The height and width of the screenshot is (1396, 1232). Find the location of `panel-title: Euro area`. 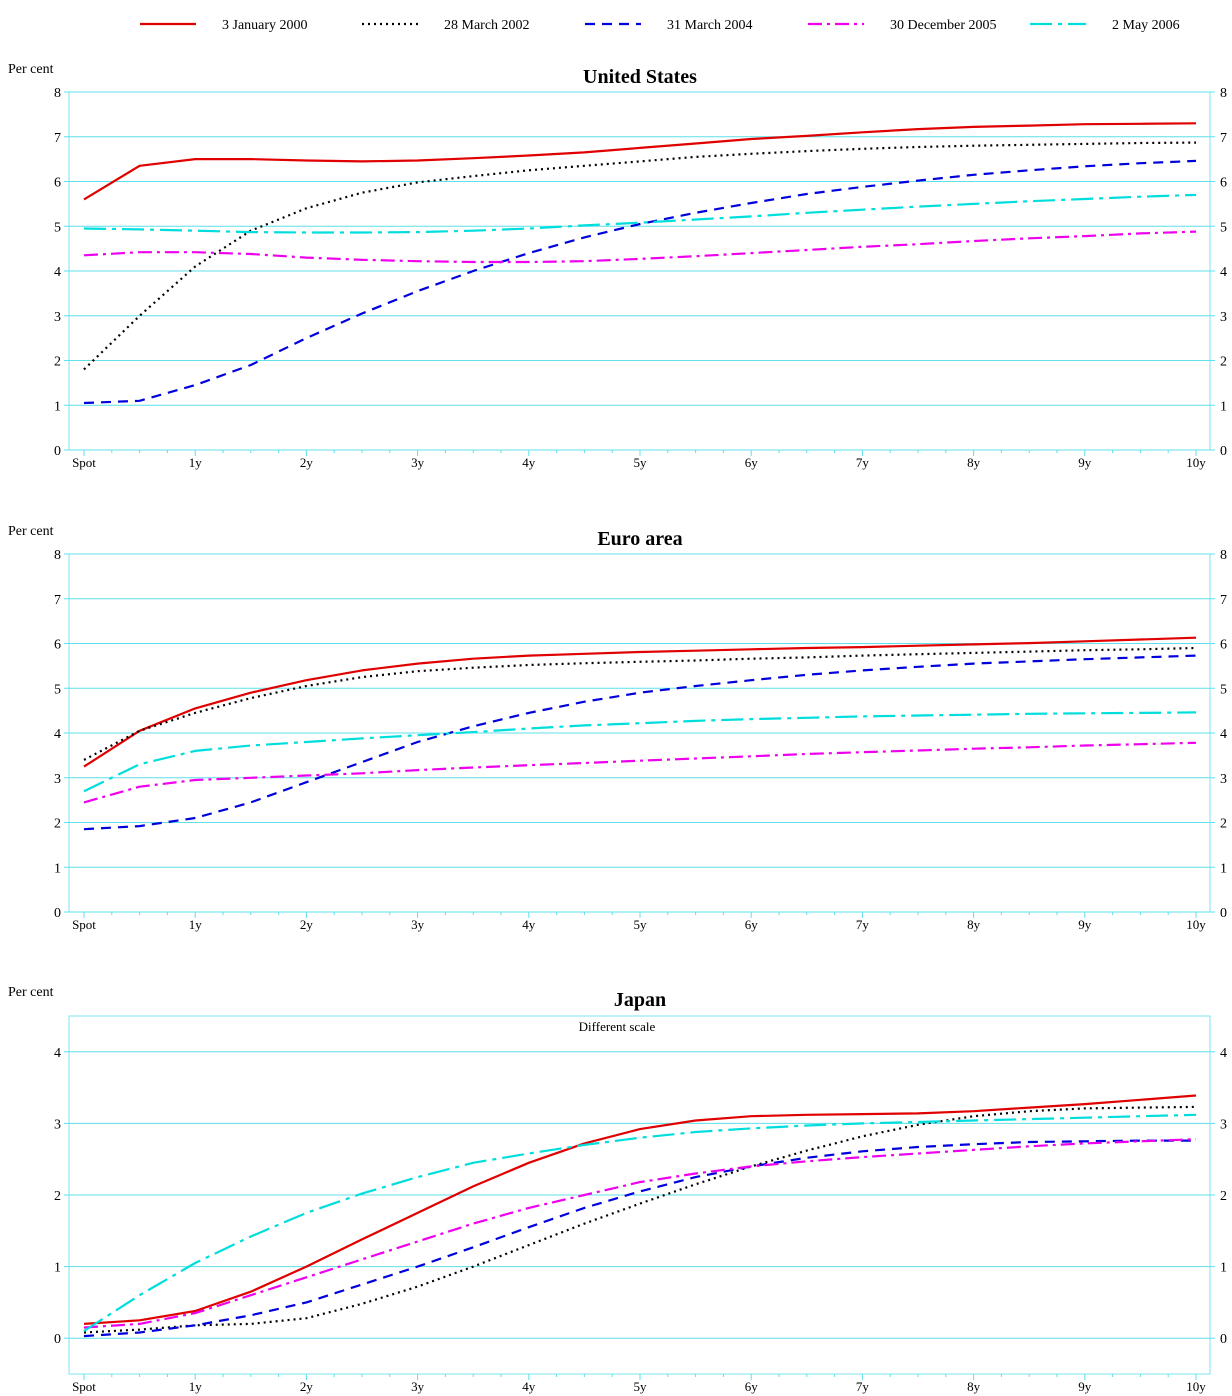

panel-title: Euro area is located at coordinates (639, 539).